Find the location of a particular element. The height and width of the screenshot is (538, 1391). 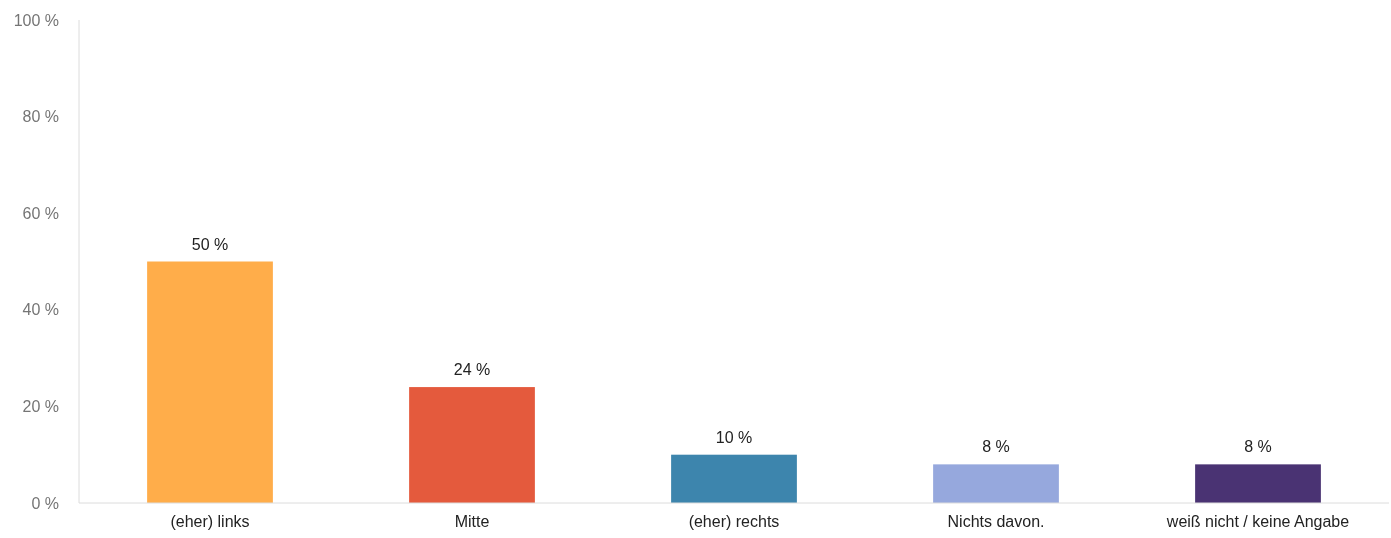

x-tick-label: Mitte is located at coordinates (472, 521).